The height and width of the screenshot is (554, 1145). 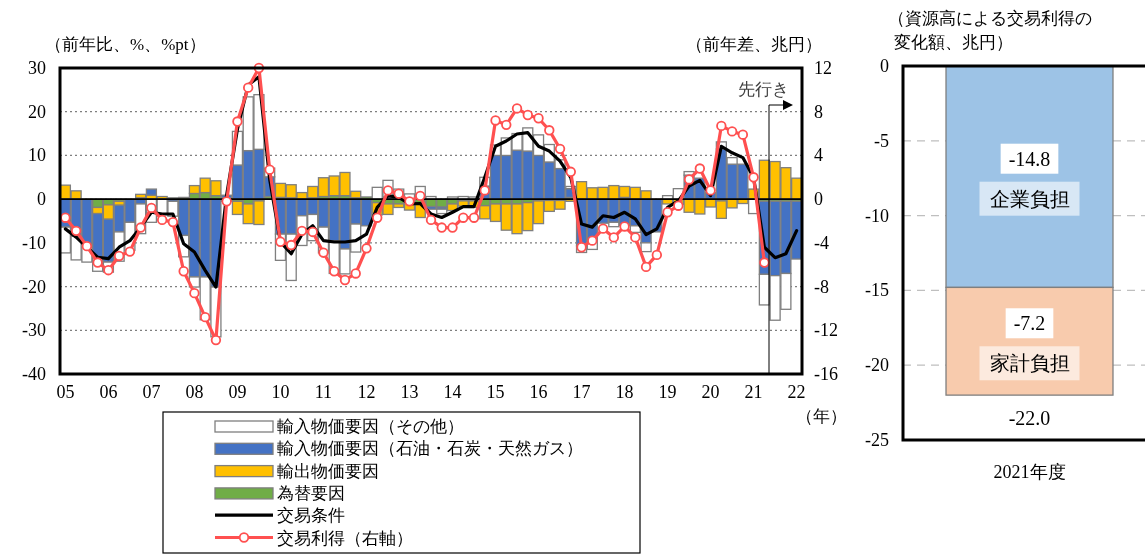 What do you see at coordinates (881, 140) in the screenshot?
I see `y-tick-label: -5` at bounding box center [881, 140].